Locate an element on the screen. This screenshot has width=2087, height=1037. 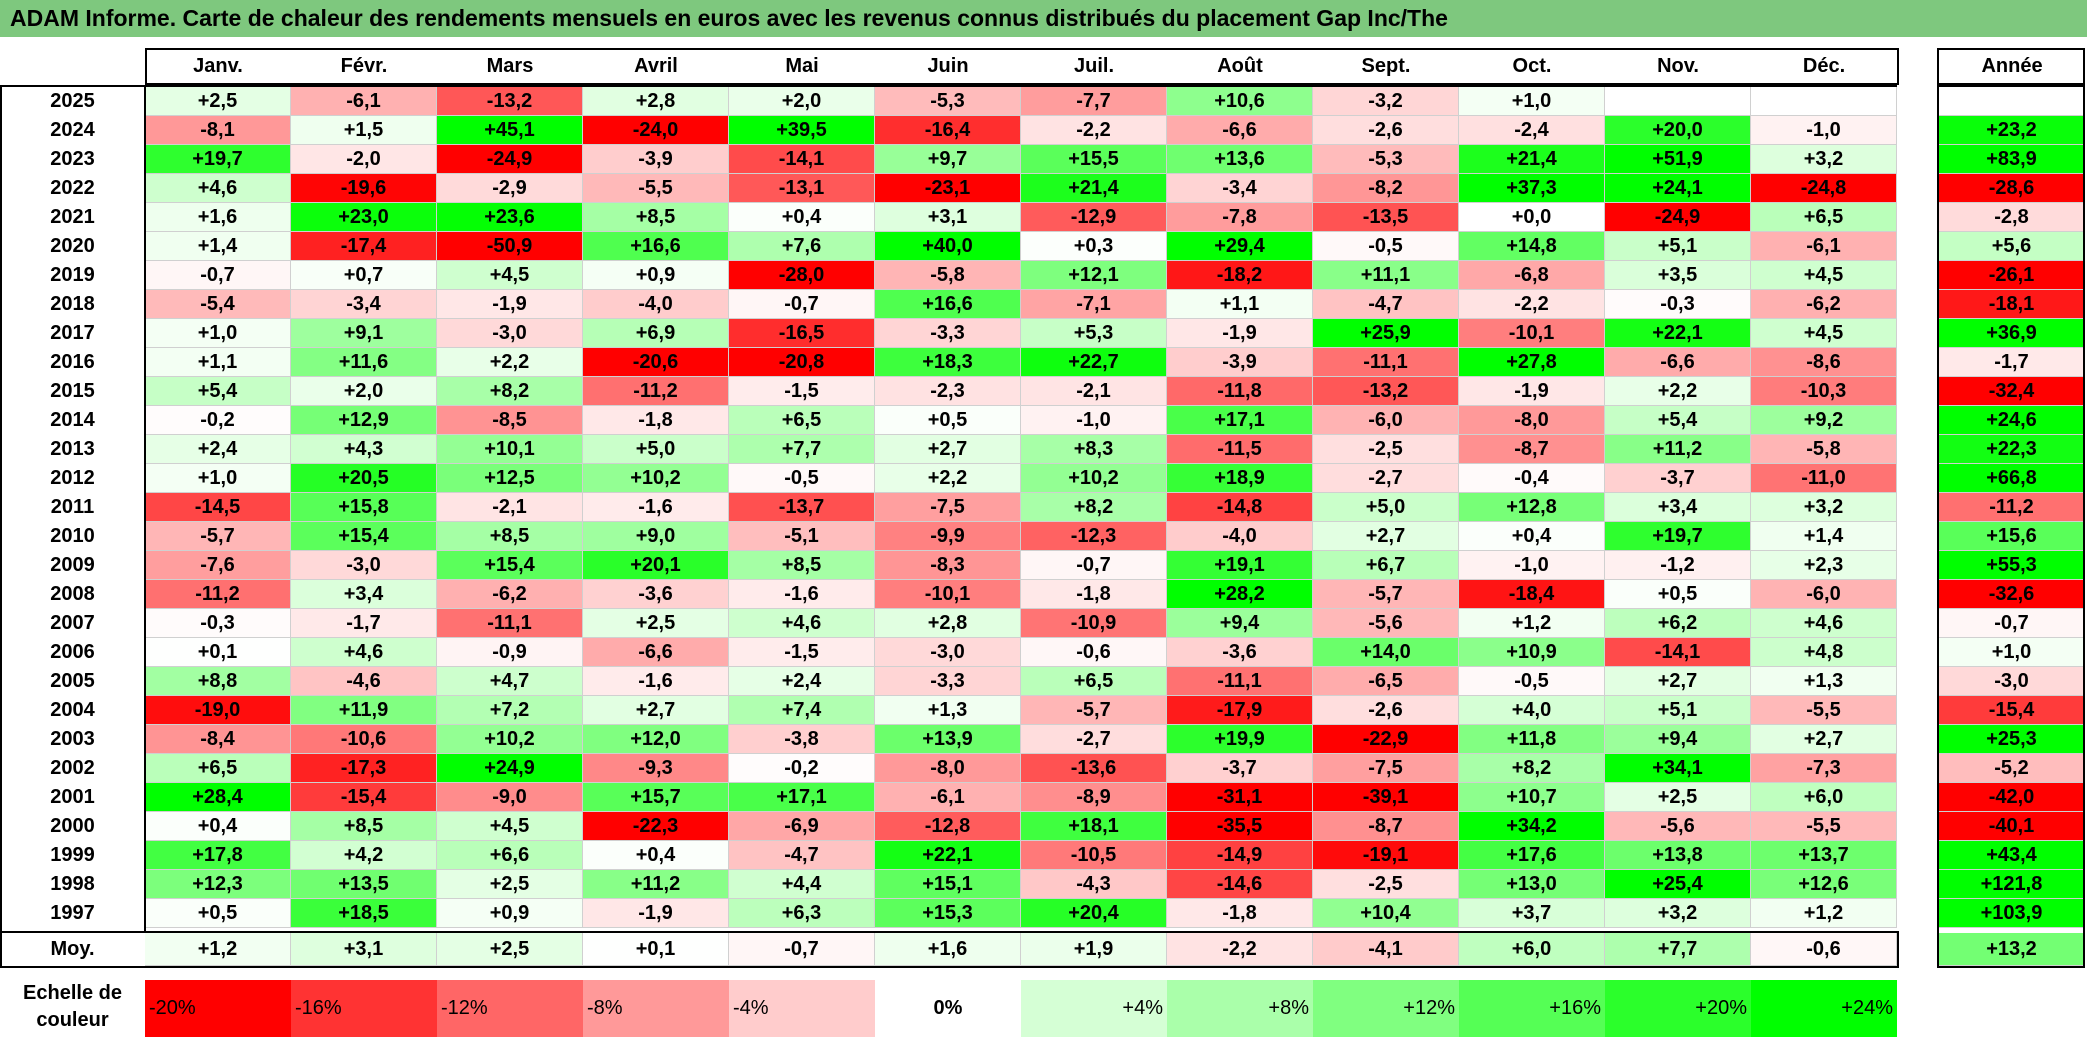
heatmap-cell: +6,5 is located at coordinates (802, 420).